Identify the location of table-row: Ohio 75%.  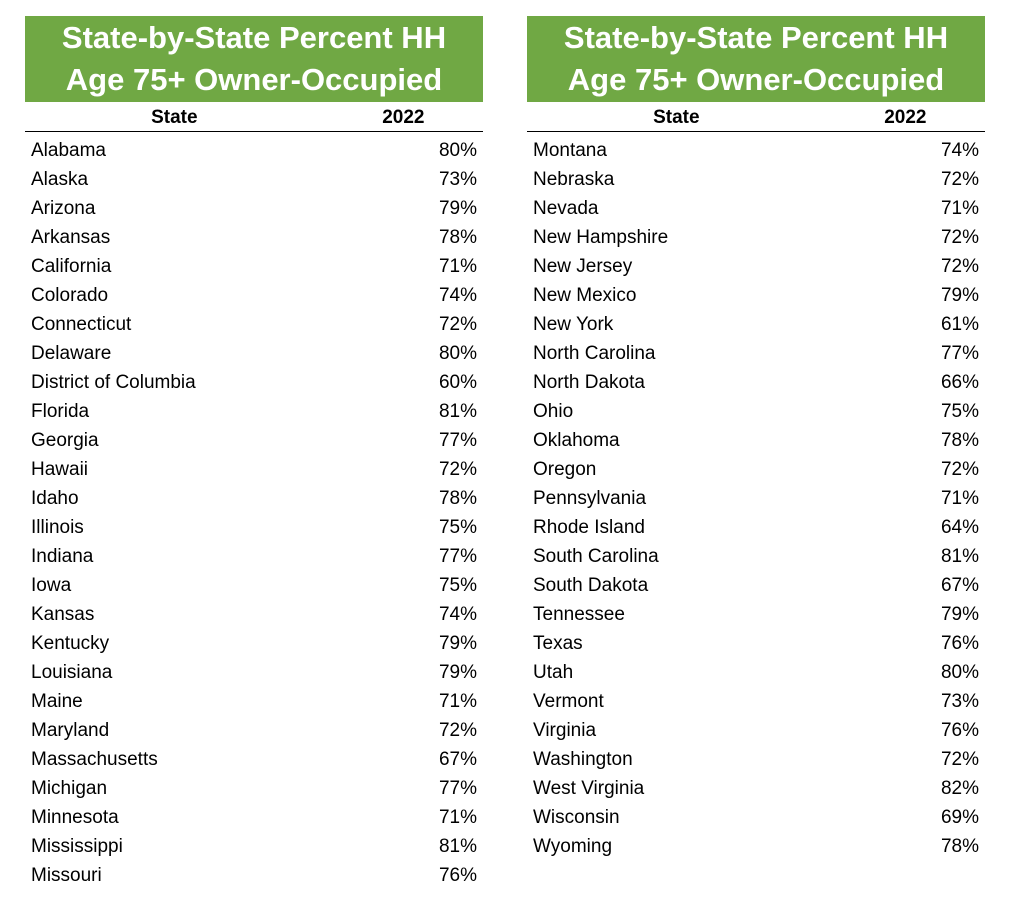
(756, 411).